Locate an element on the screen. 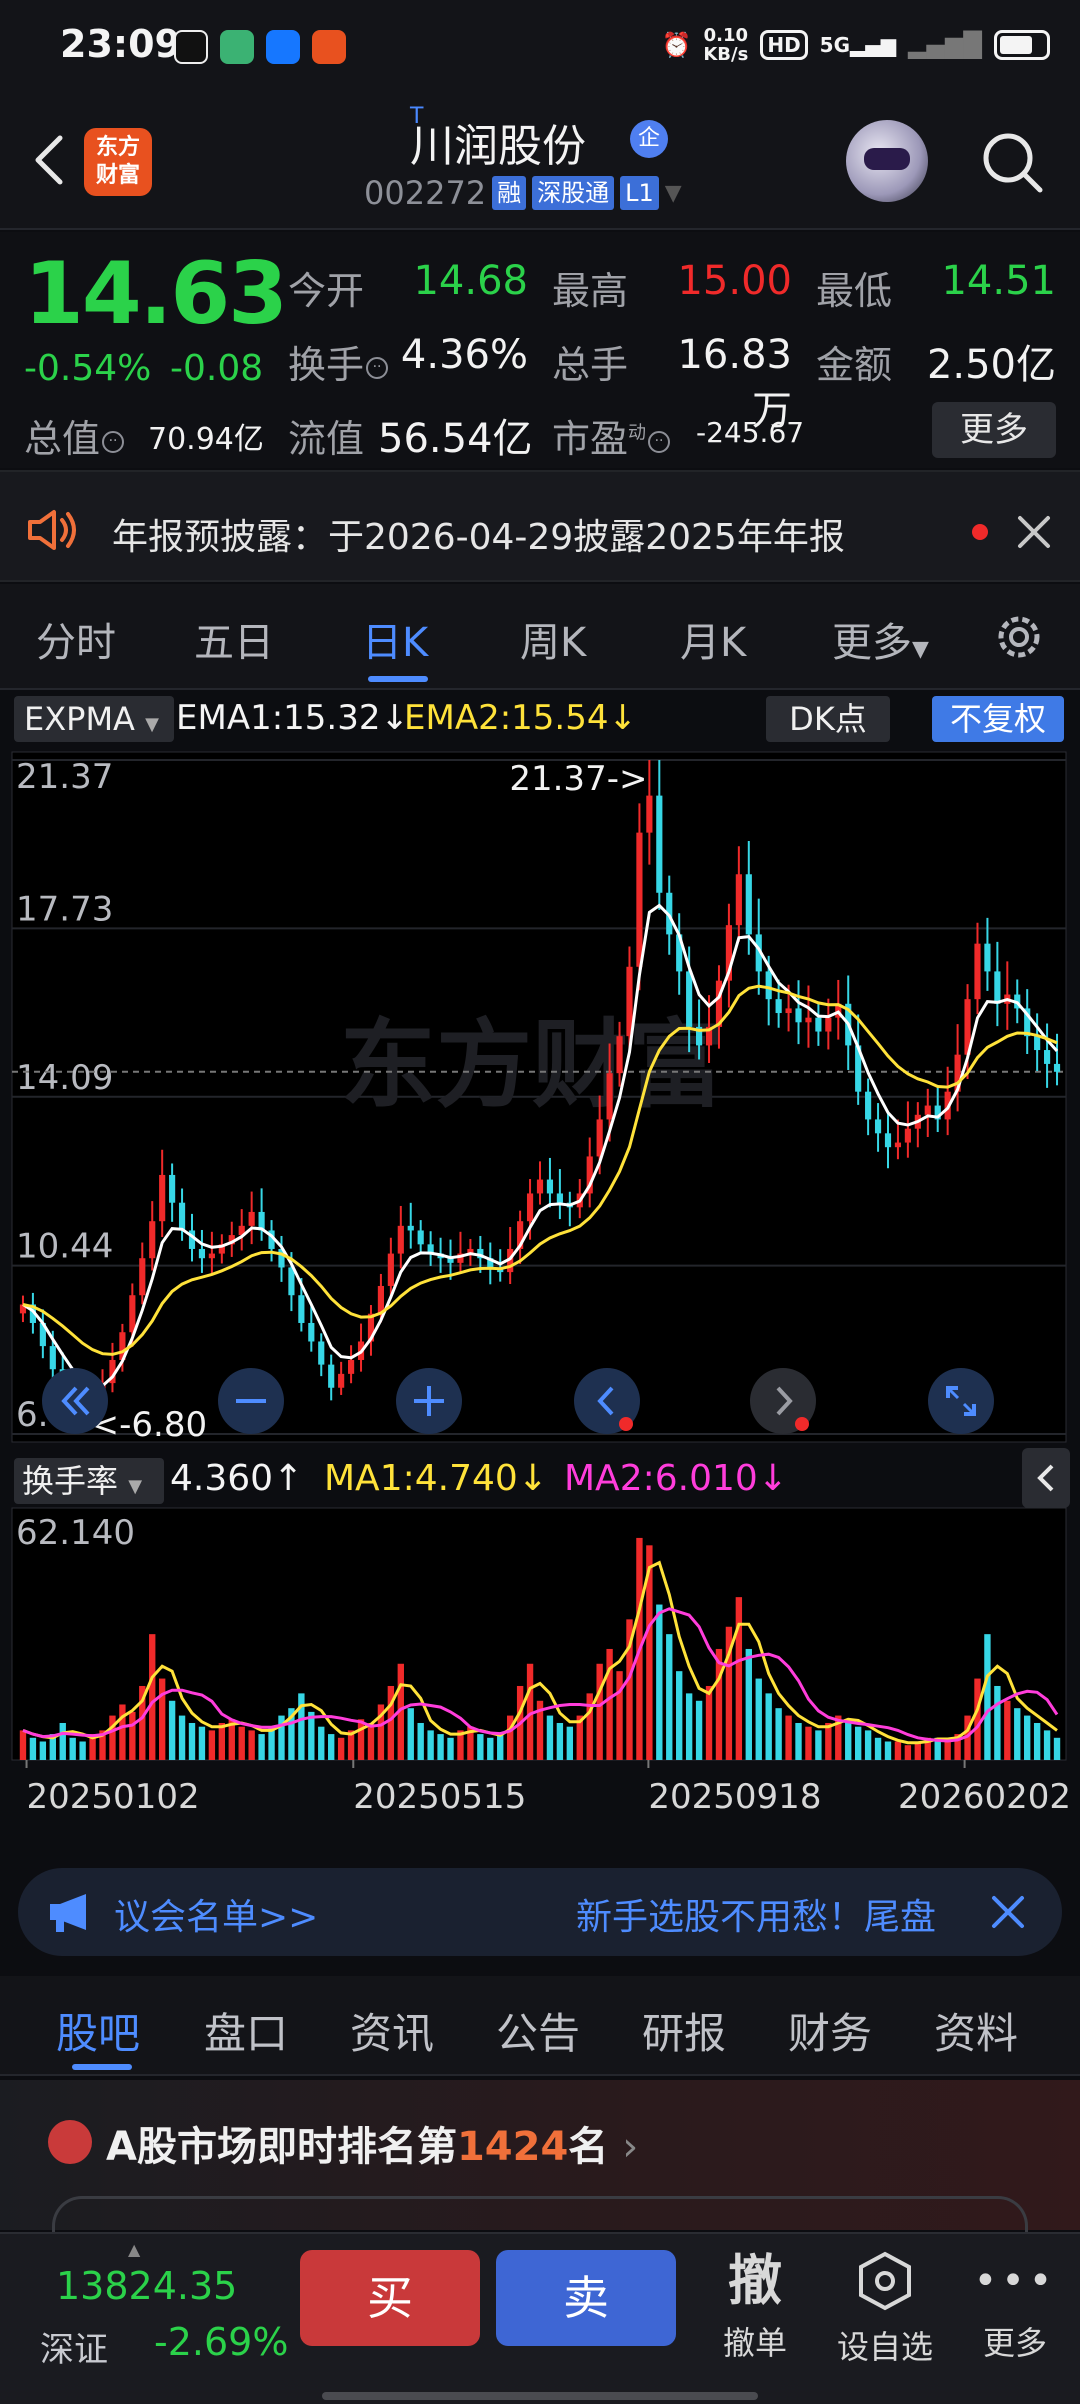 The width and height of the screenshot is (1080, 2404). tab-more: 更多▼ is located at coordinates (880, 643).